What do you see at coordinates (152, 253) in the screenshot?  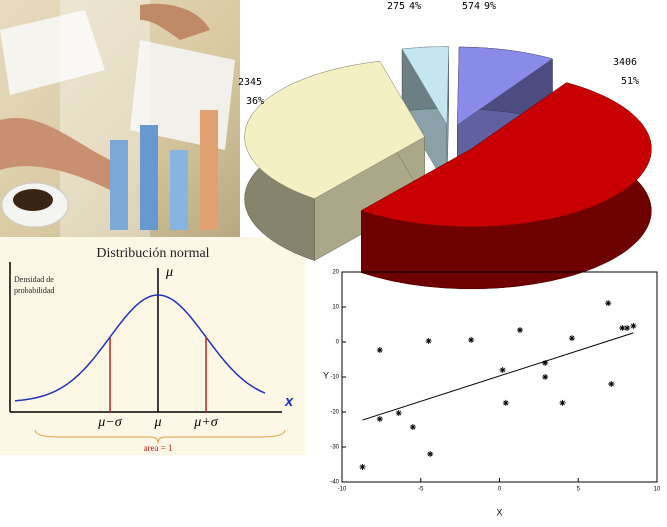 I see `title: Distribución normal` at bounding box center [152, 253].